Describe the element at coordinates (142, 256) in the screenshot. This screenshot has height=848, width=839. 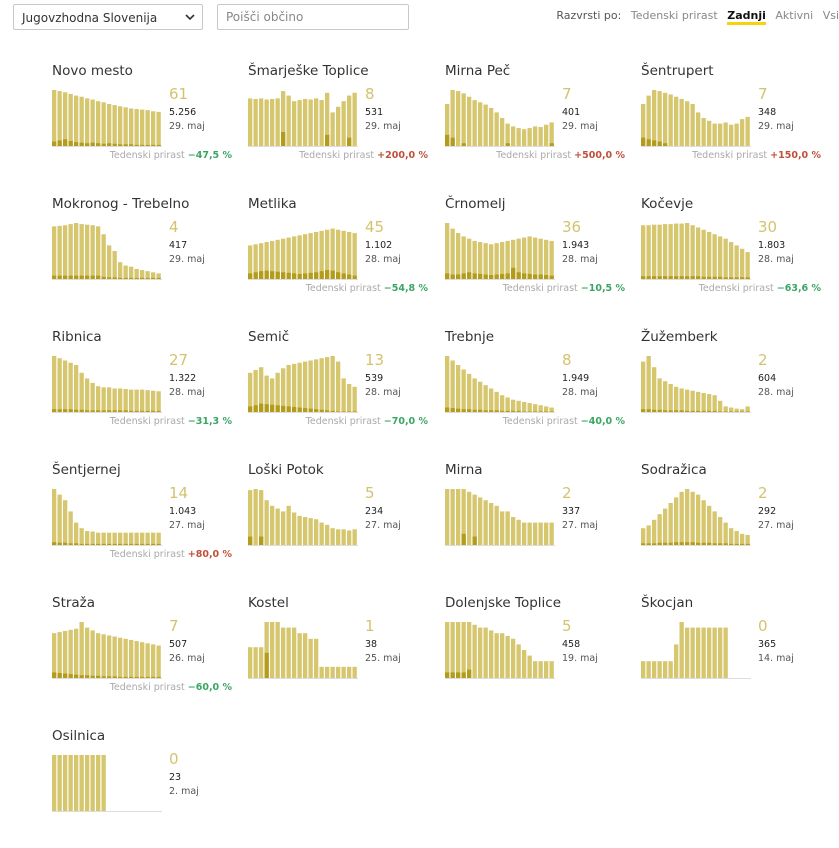
I see `municipality-card: Mokronog - Trebelno 4 417 29. maj` at that location.